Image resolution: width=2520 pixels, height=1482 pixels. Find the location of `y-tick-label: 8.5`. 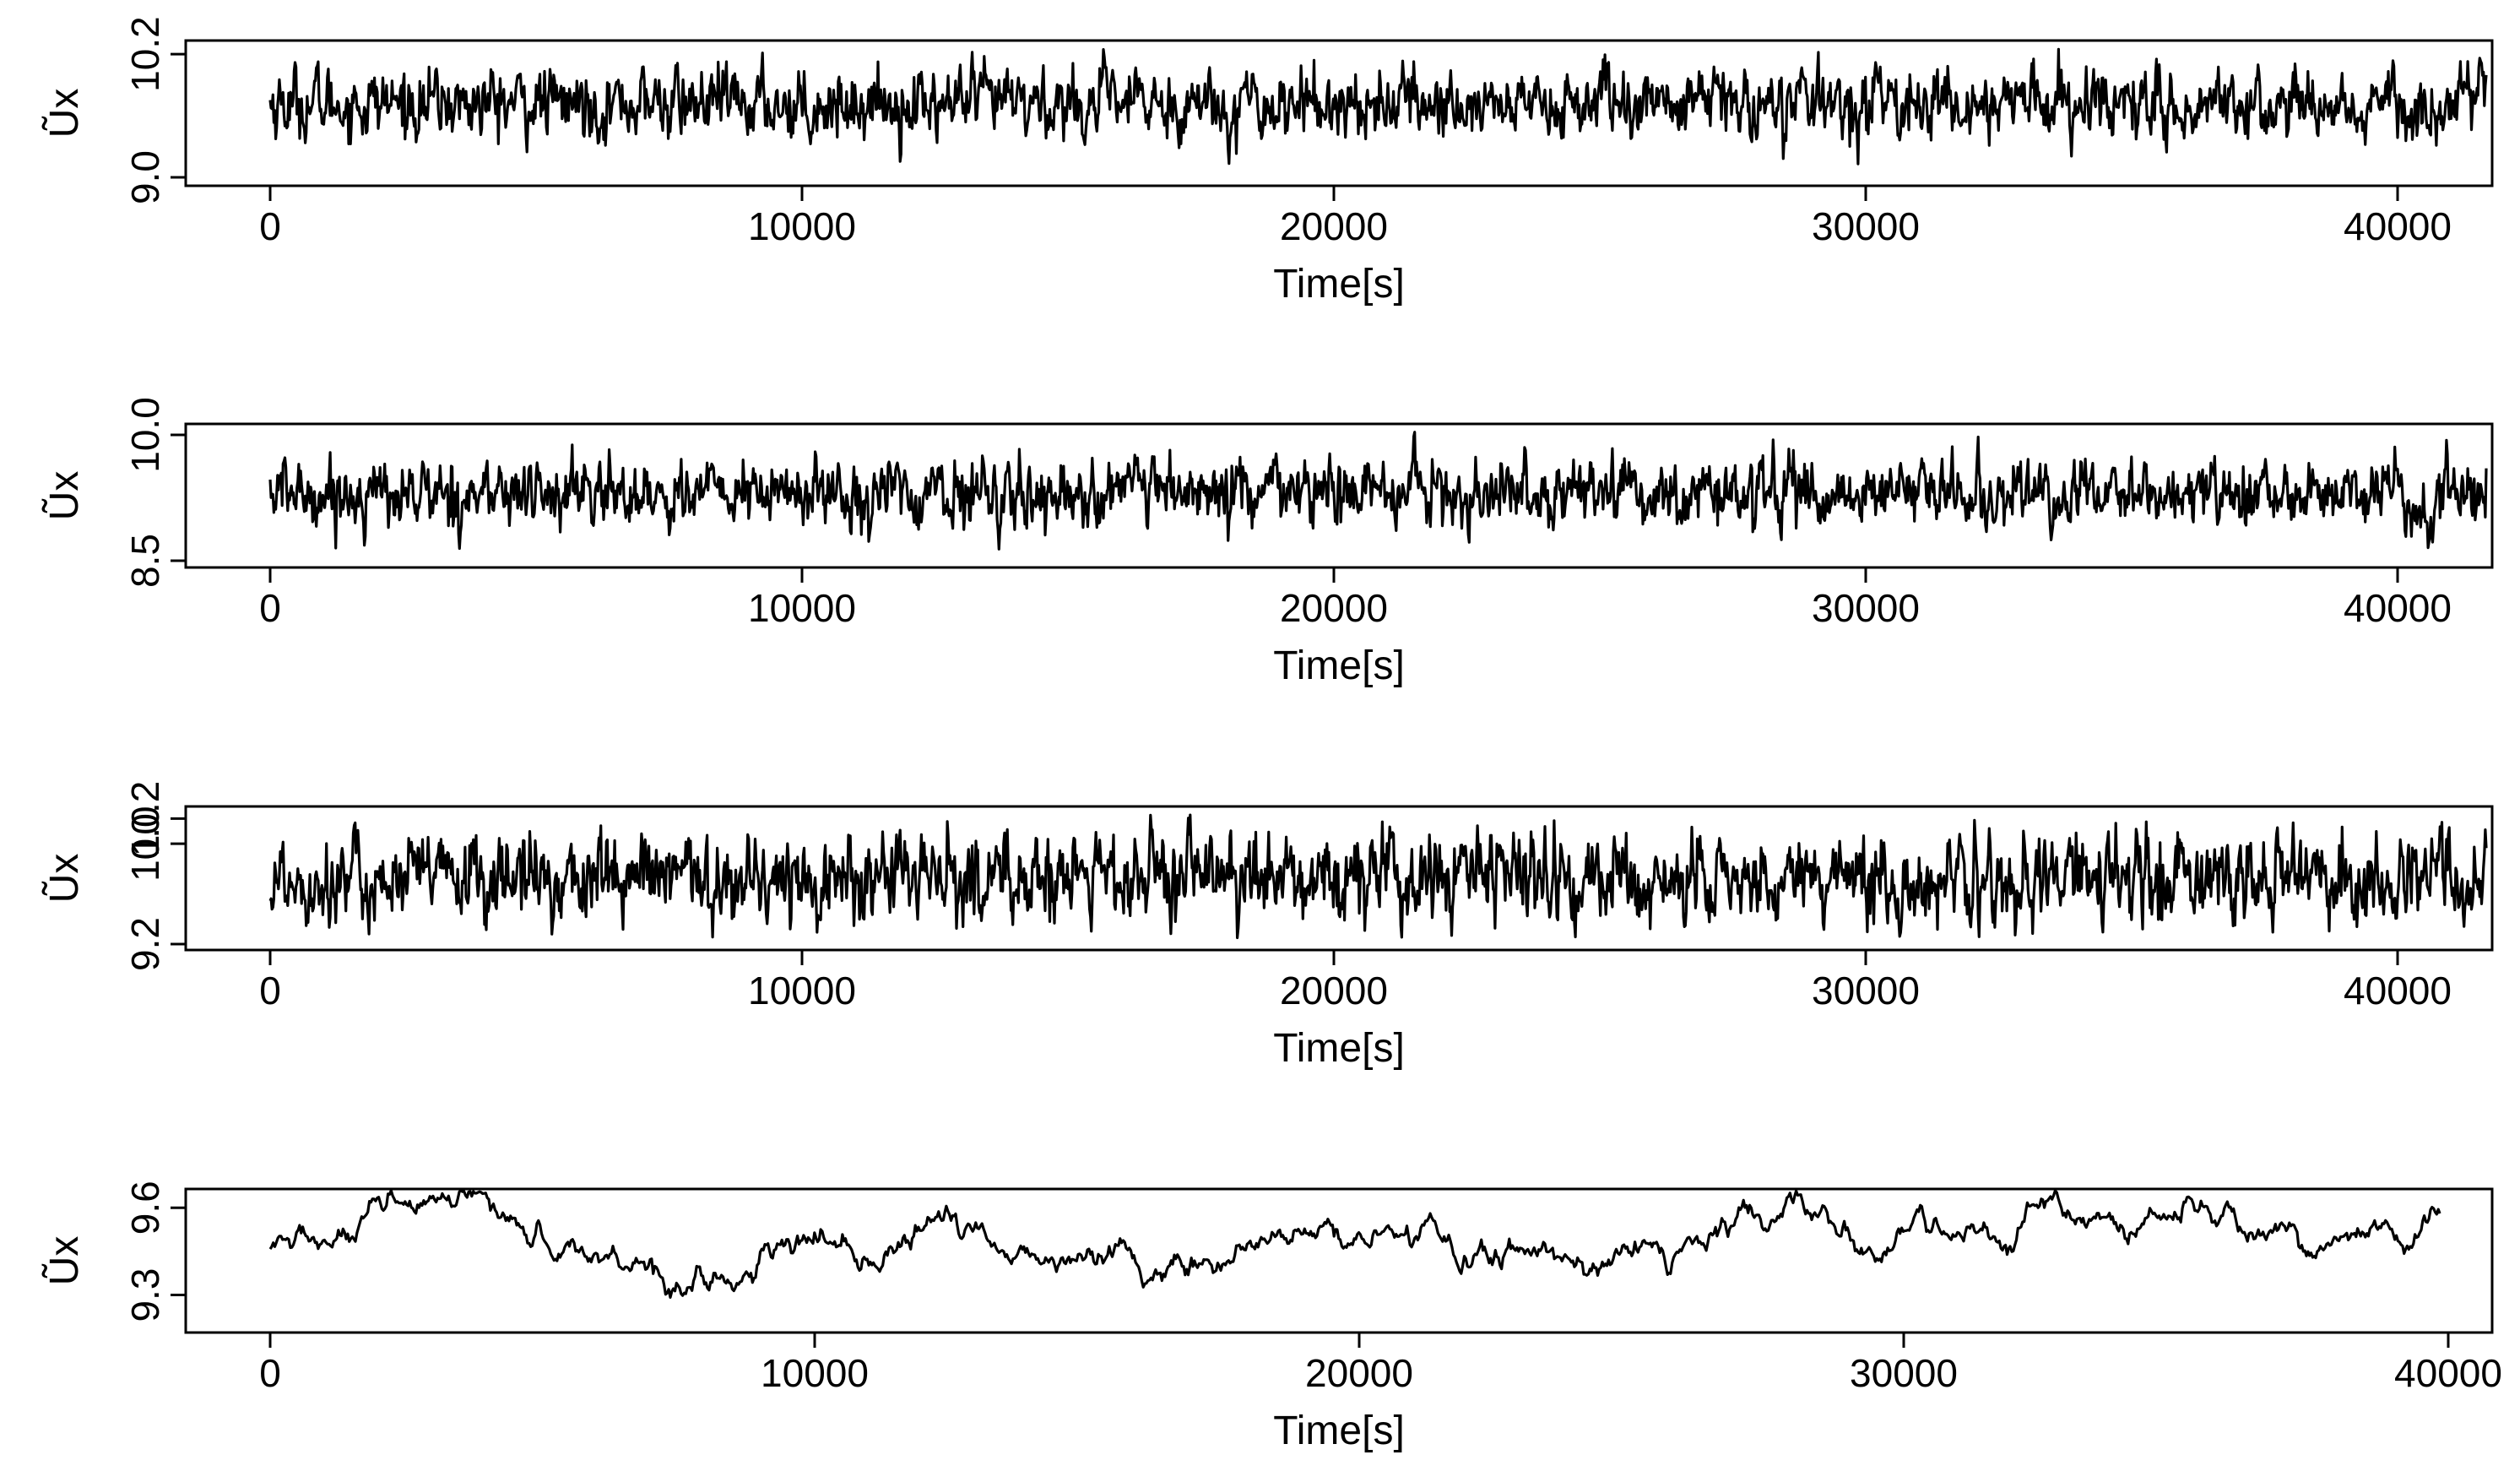

y-tick-label: 8.5 is located at coordinates (145, 561).